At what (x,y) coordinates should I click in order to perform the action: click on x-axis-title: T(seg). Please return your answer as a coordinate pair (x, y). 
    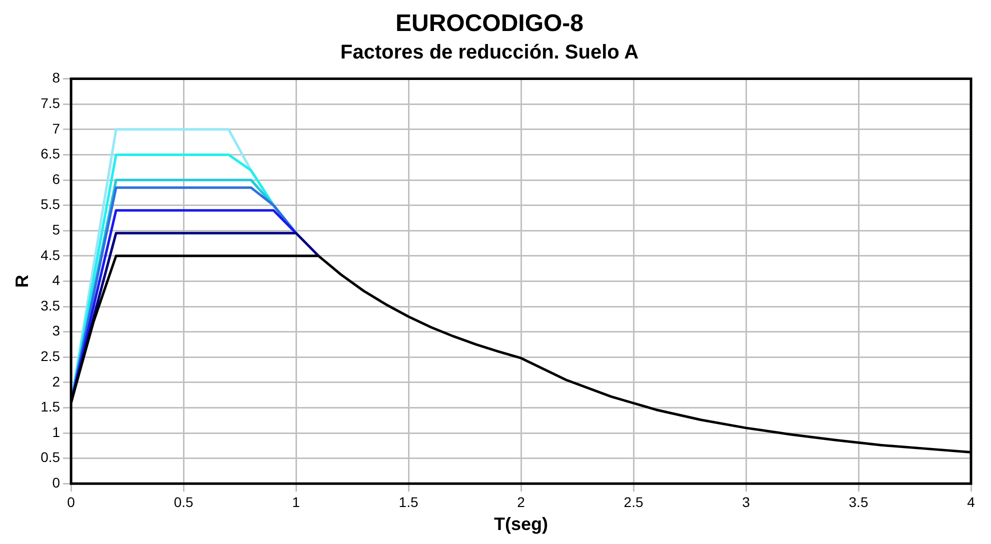
    Looking at the image, I should click on (521, 524).